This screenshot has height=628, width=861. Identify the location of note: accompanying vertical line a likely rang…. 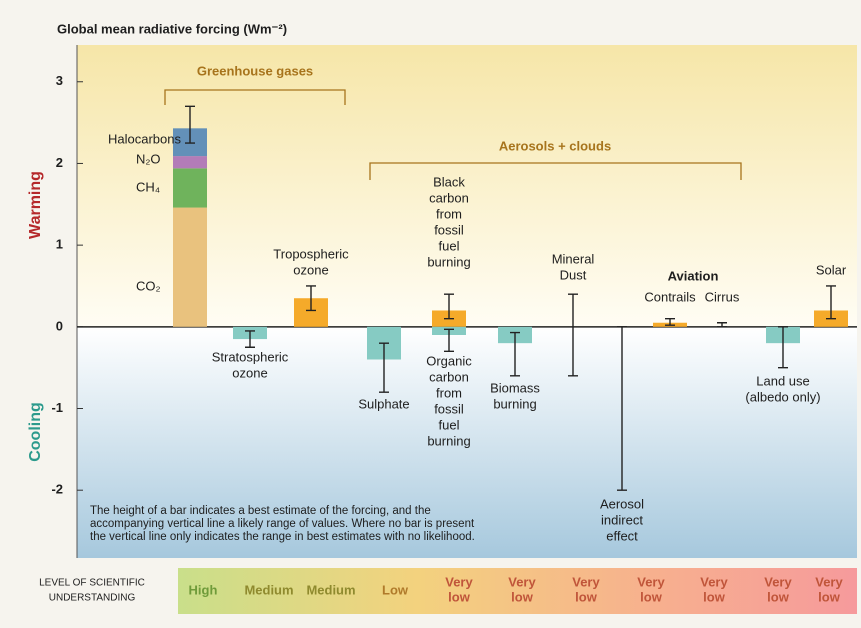
(282, 524).